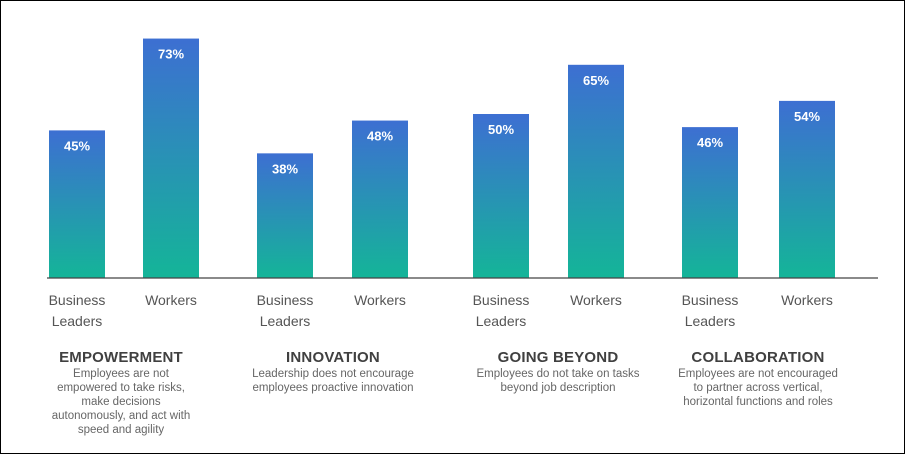  Describe the element at coordinates (807, 116) in the screenshot. I see `bar-value-label: 54%` at that location.